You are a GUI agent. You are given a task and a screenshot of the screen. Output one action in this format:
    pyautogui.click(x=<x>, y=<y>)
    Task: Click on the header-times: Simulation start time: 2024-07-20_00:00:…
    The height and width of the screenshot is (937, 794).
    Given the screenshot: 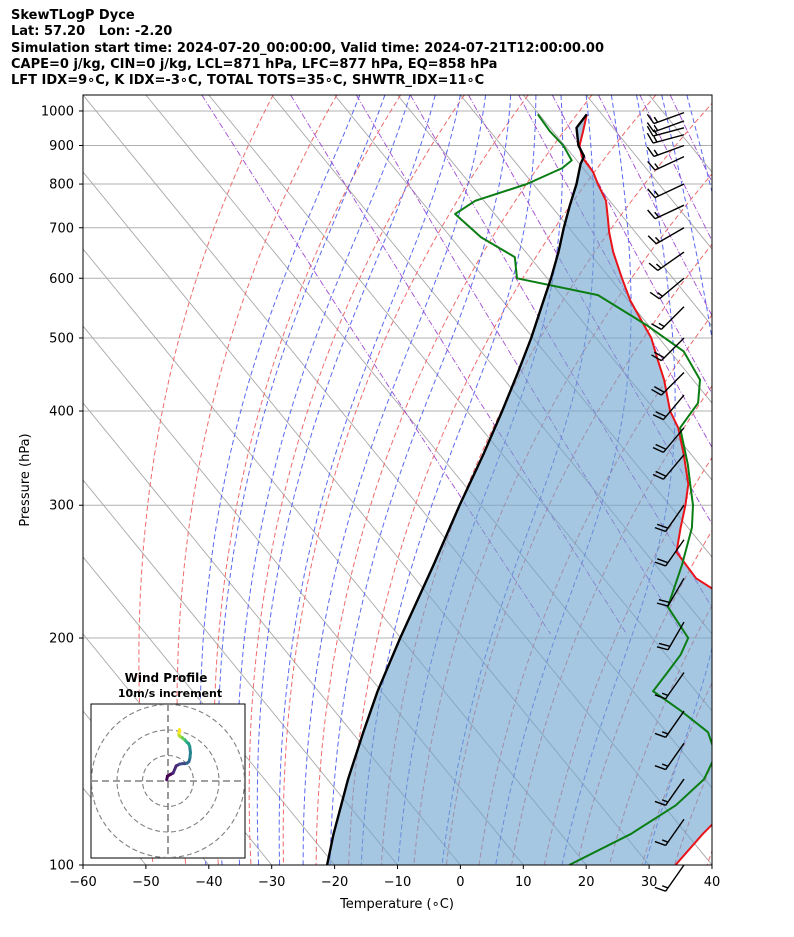 What is the action you would take?
    pyautogui.click(x=307, y=48)
    